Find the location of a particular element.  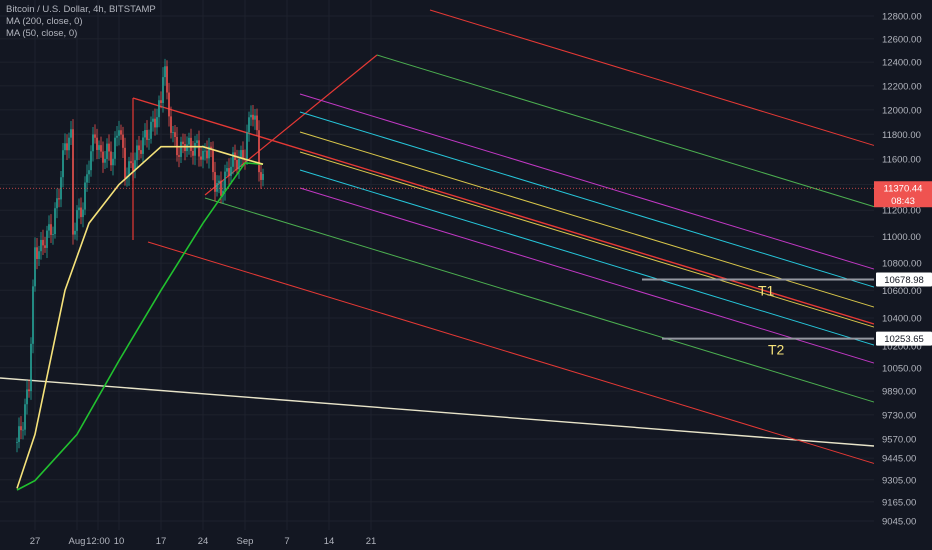

time-axis-bg is located at coordinates (466, 540).